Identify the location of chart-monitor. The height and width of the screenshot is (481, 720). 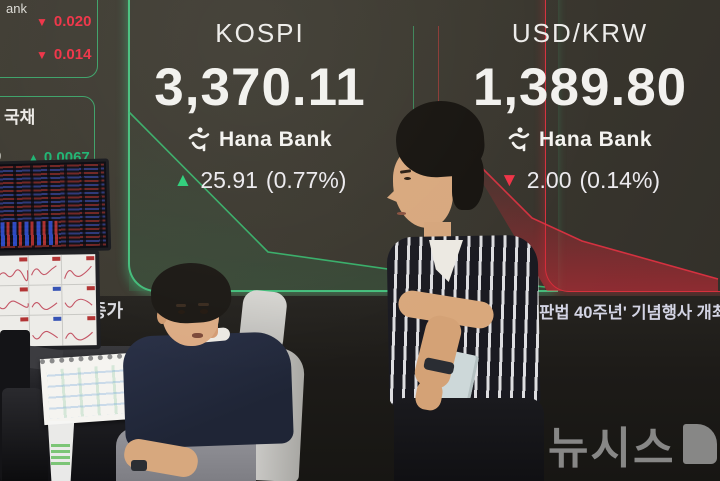
(50, 300).